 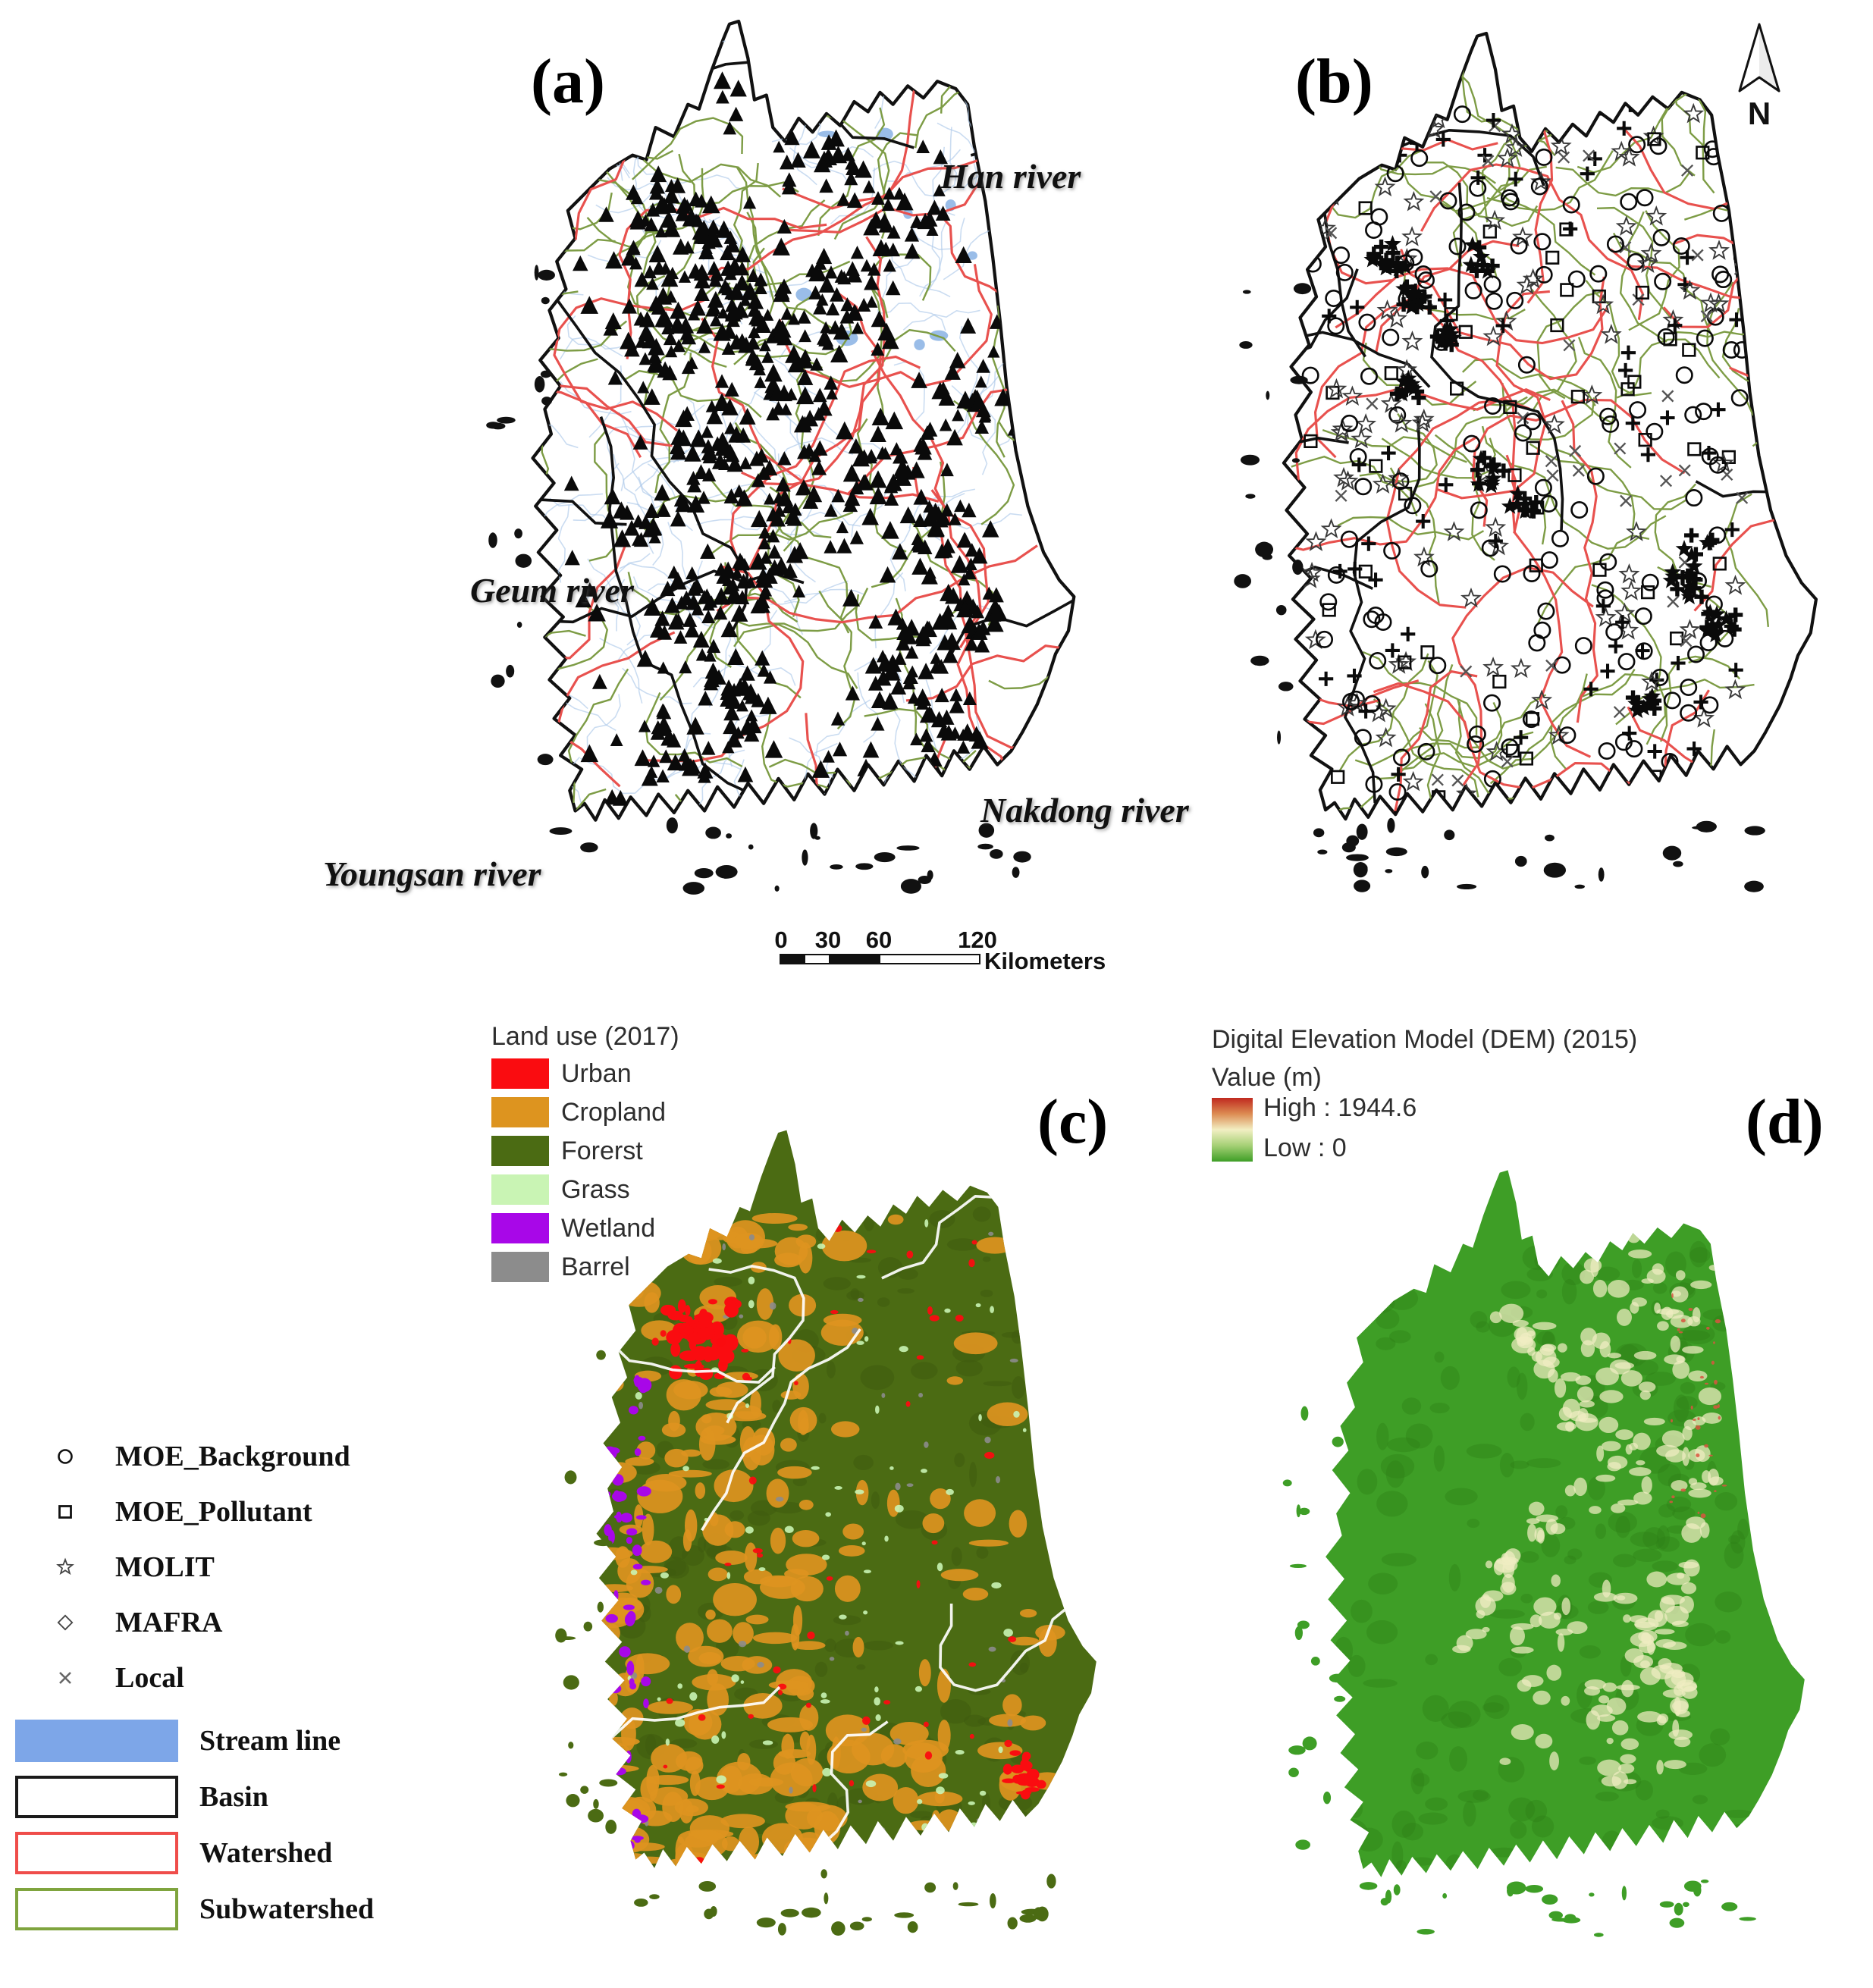 What do you see at coordinates (96, 1797) in the screenshot?
I see `basin-swatch` at bounding box center [96, 1797].